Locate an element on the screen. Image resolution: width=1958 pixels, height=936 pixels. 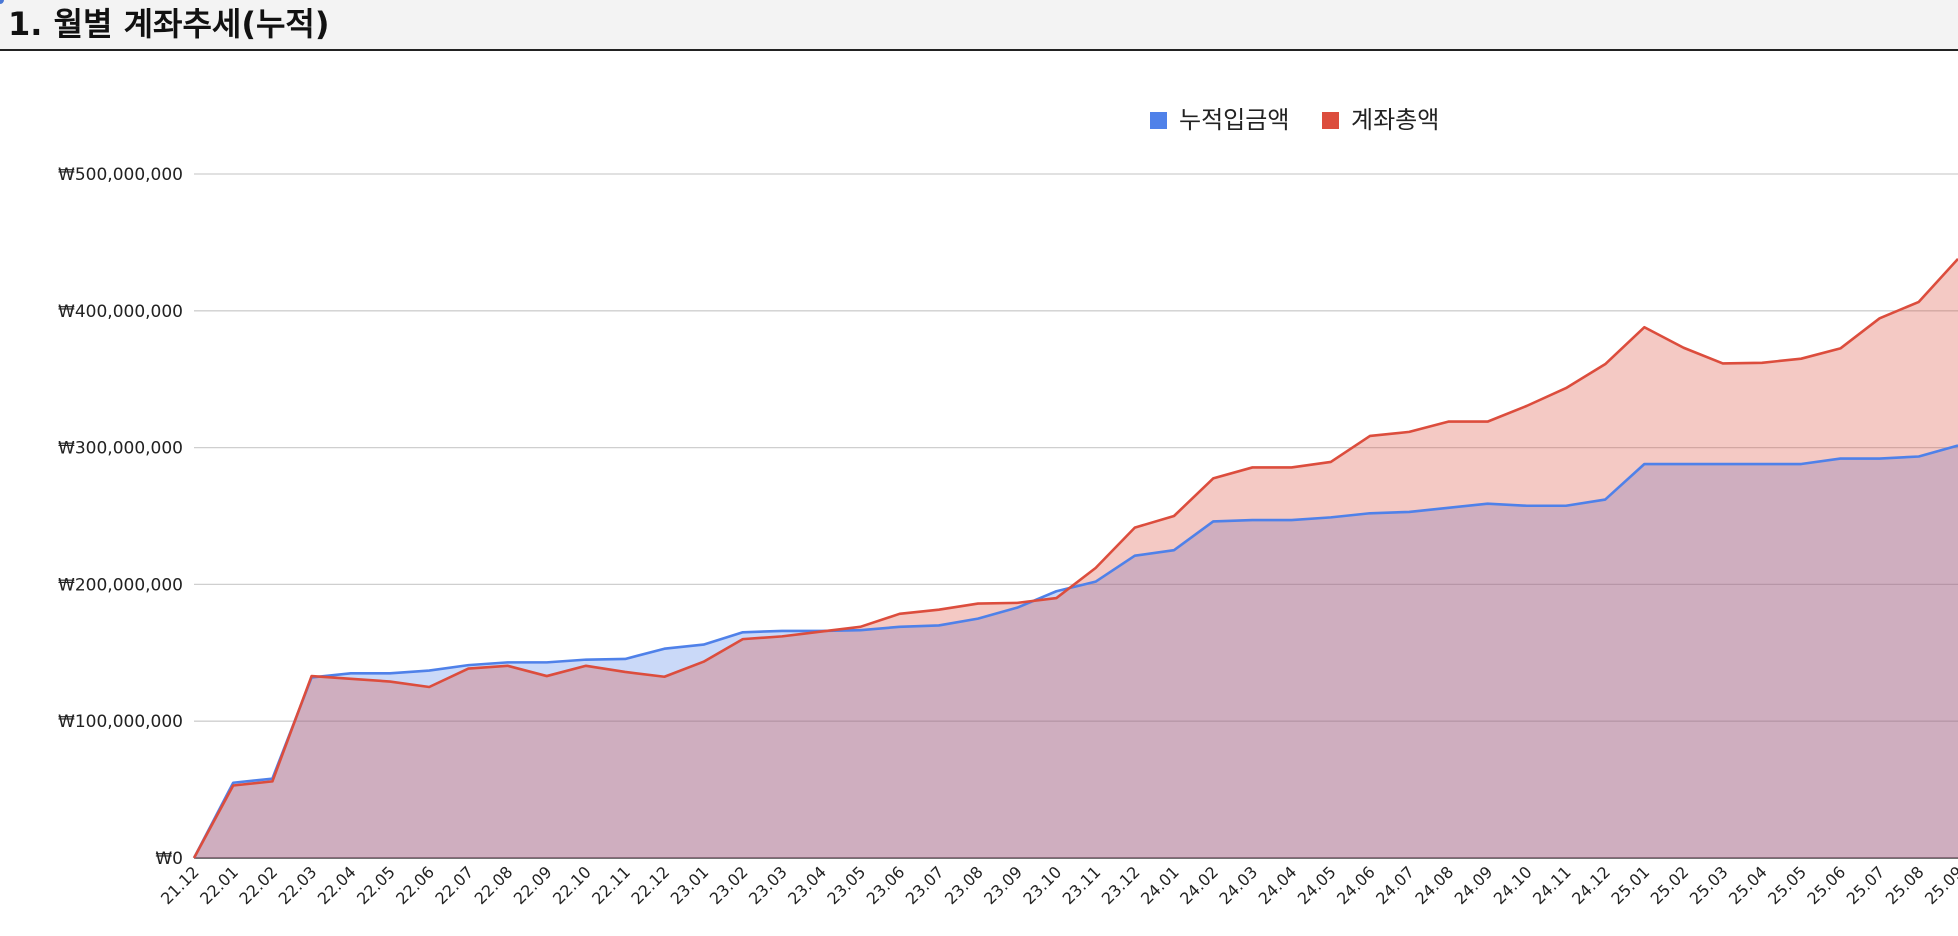
x-tick-label: 23.08 is located at coordinates (964, 885).